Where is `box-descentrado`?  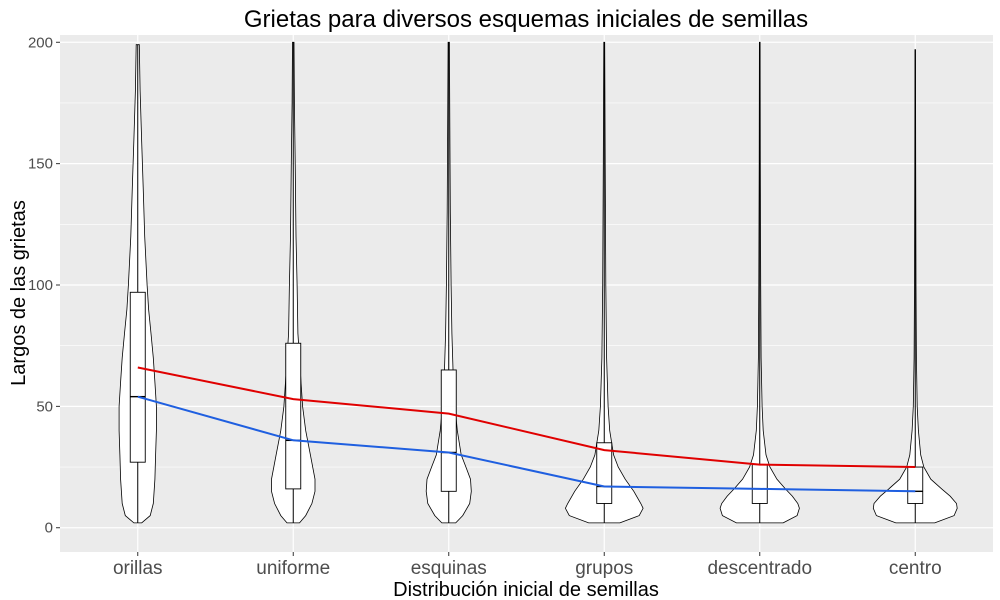
box-descentrado is located at coordinates (759, 484).